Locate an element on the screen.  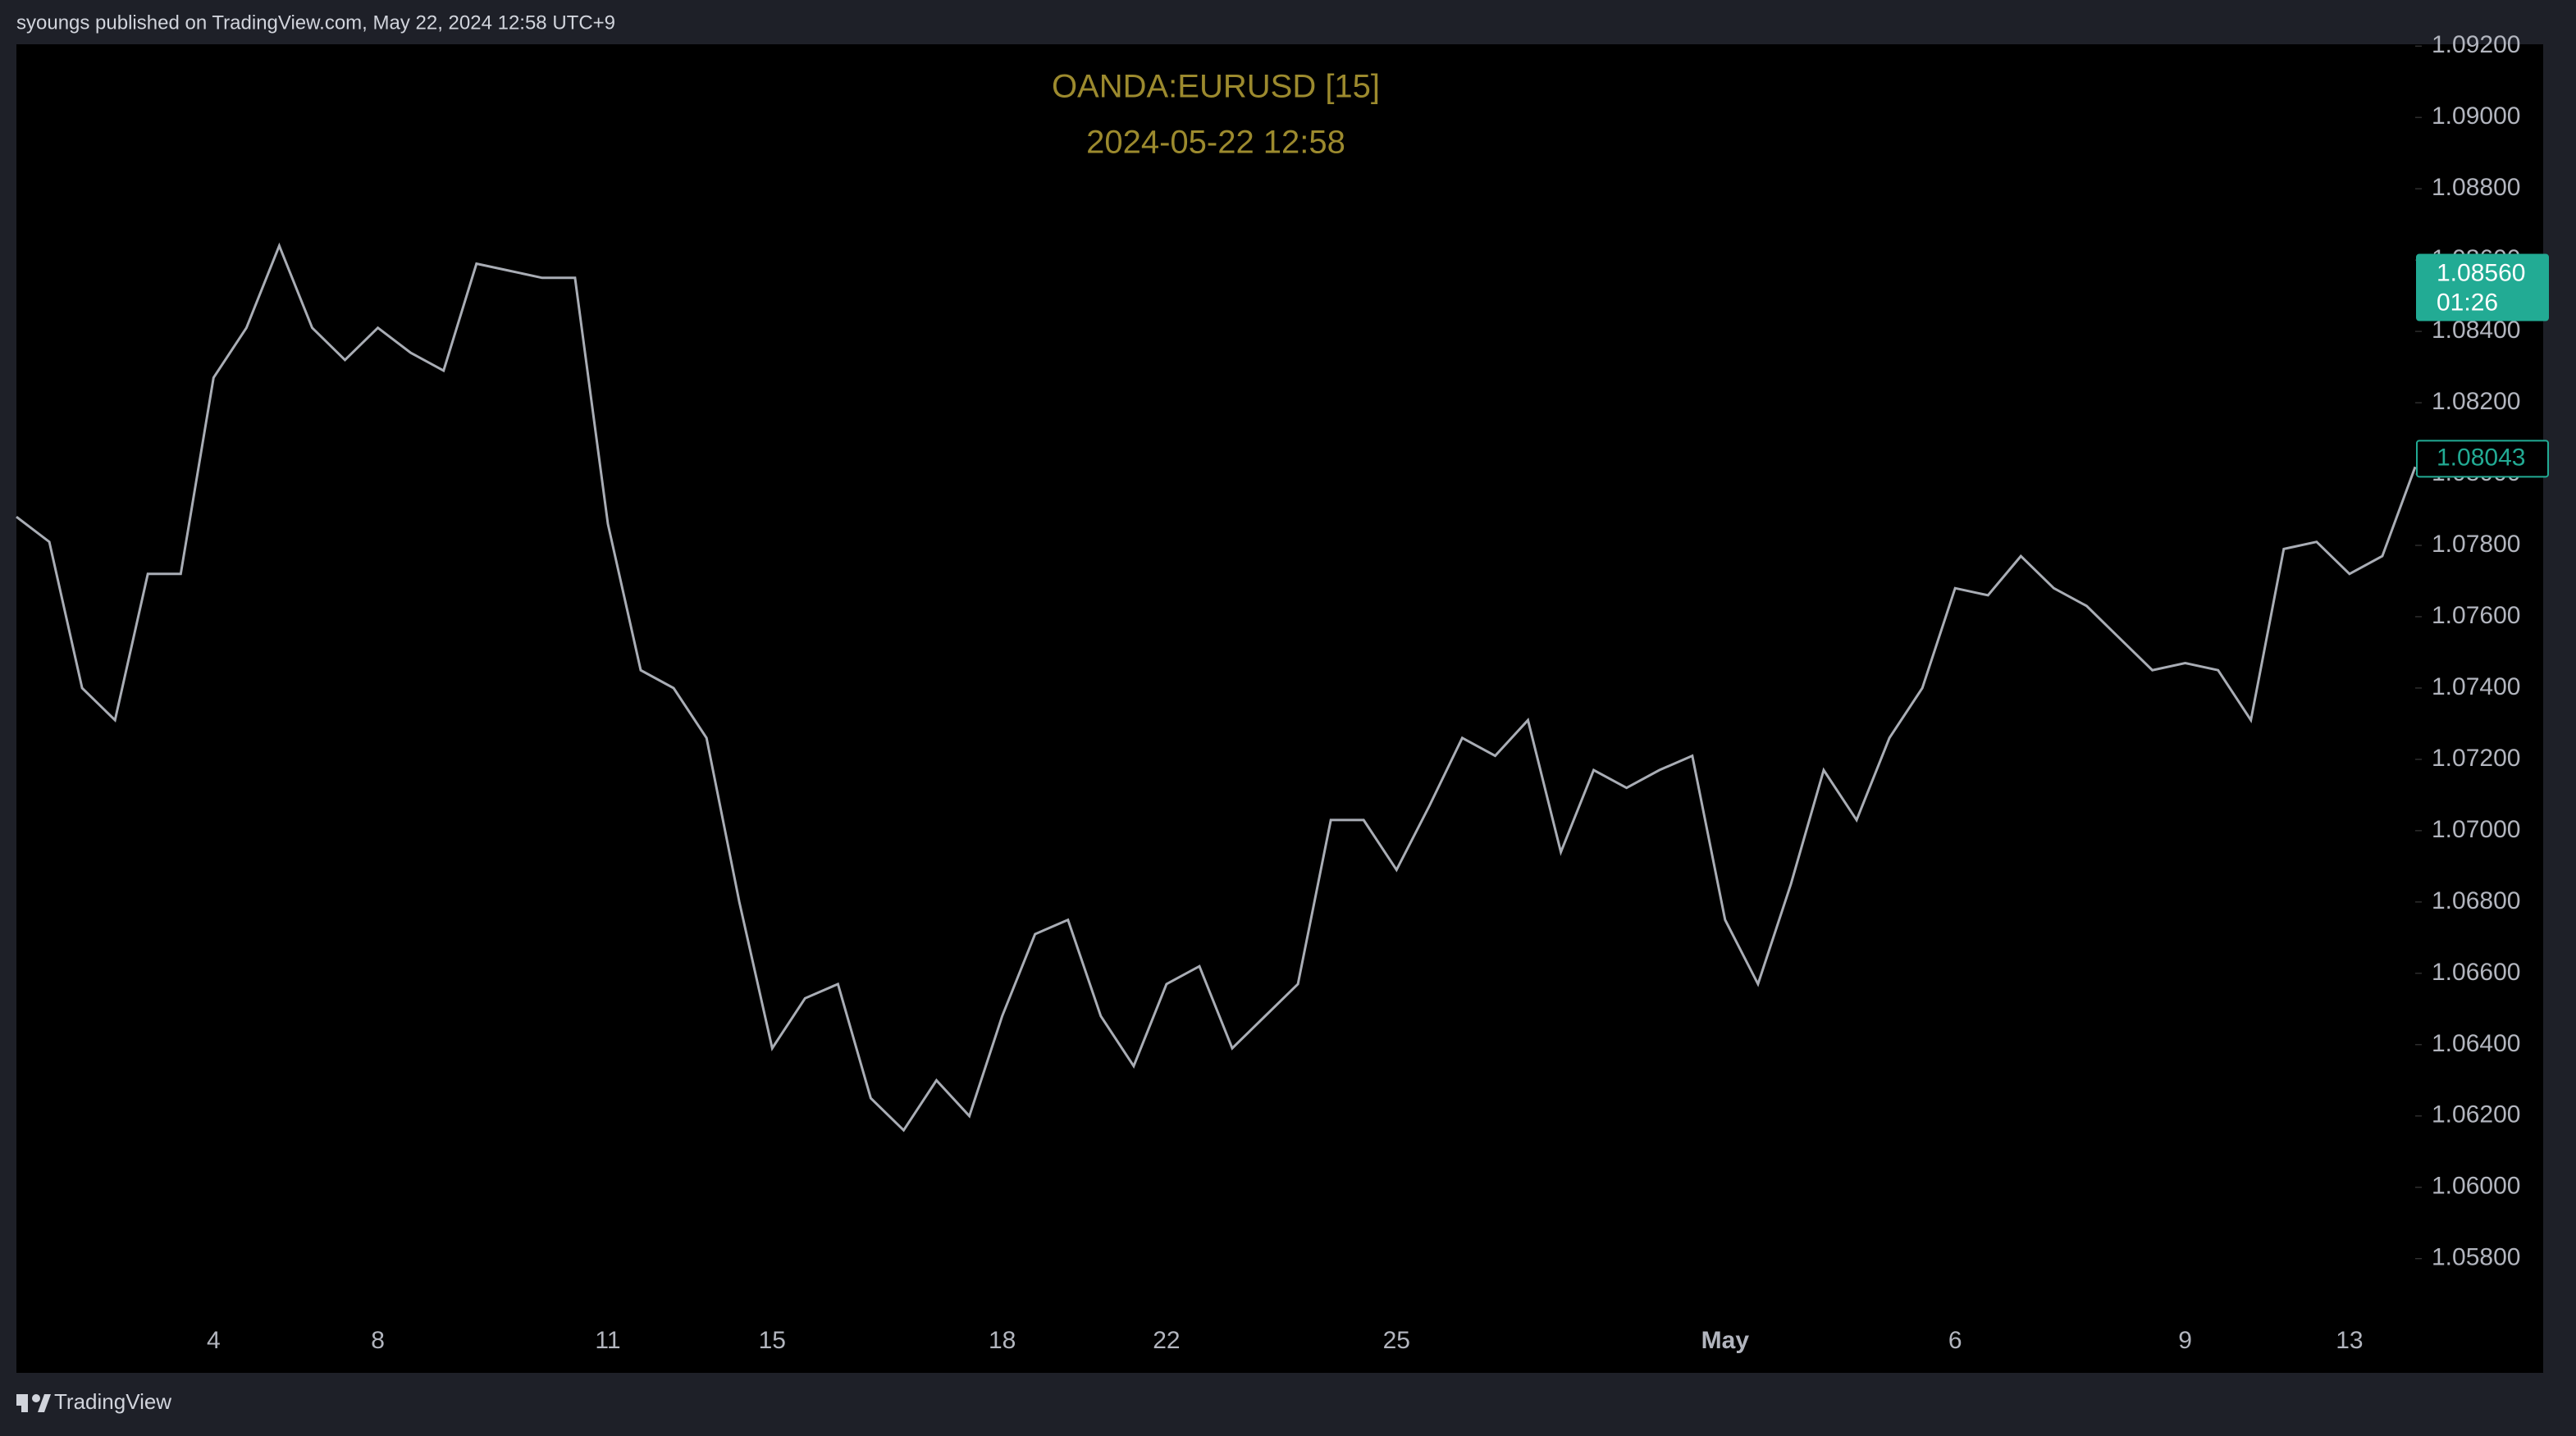
y-tick-label: 1.06800 is located at coordinates (2476, 900).